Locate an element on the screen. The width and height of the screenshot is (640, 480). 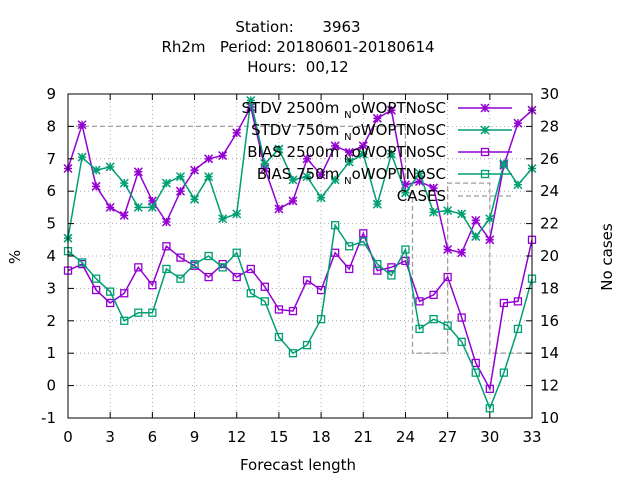
legend-marker is located at coordinates (485, 152).